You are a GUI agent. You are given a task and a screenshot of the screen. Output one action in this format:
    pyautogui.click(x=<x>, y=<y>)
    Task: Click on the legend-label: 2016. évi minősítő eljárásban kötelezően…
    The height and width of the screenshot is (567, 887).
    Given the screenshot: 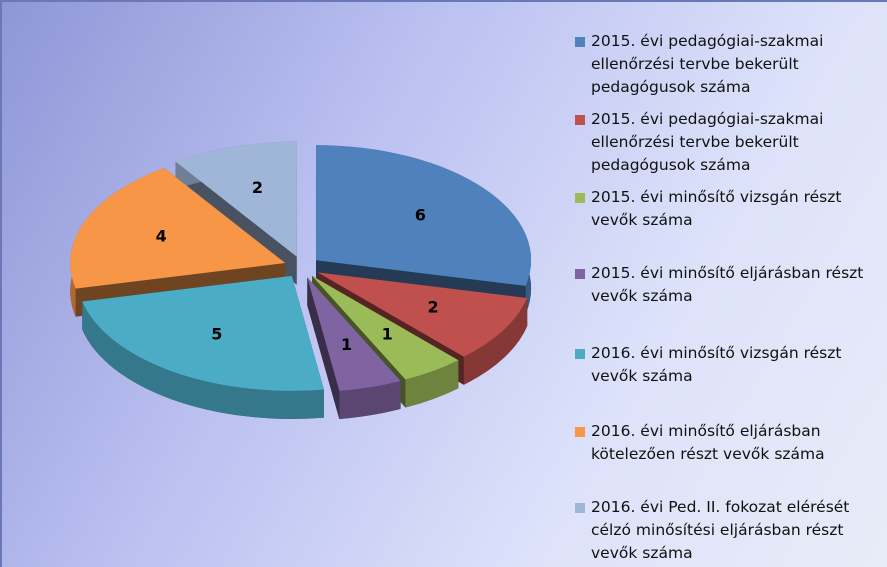 What is the action you would take?
    pyautogui.click(x=708, y=442)
    